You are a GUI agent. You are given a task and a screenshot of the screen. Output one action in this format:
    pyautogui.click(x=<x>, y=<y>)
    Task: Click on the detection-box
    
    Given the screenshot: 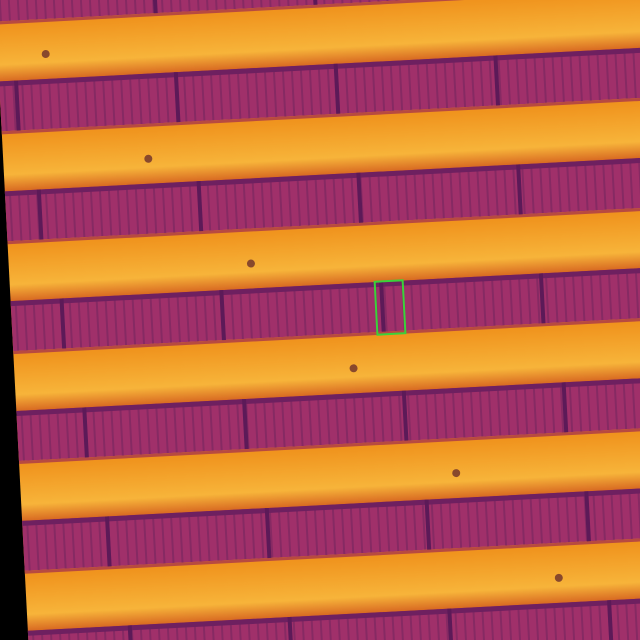 What is the action you would take?
    pyautogui.click(x=390, y=307)
    